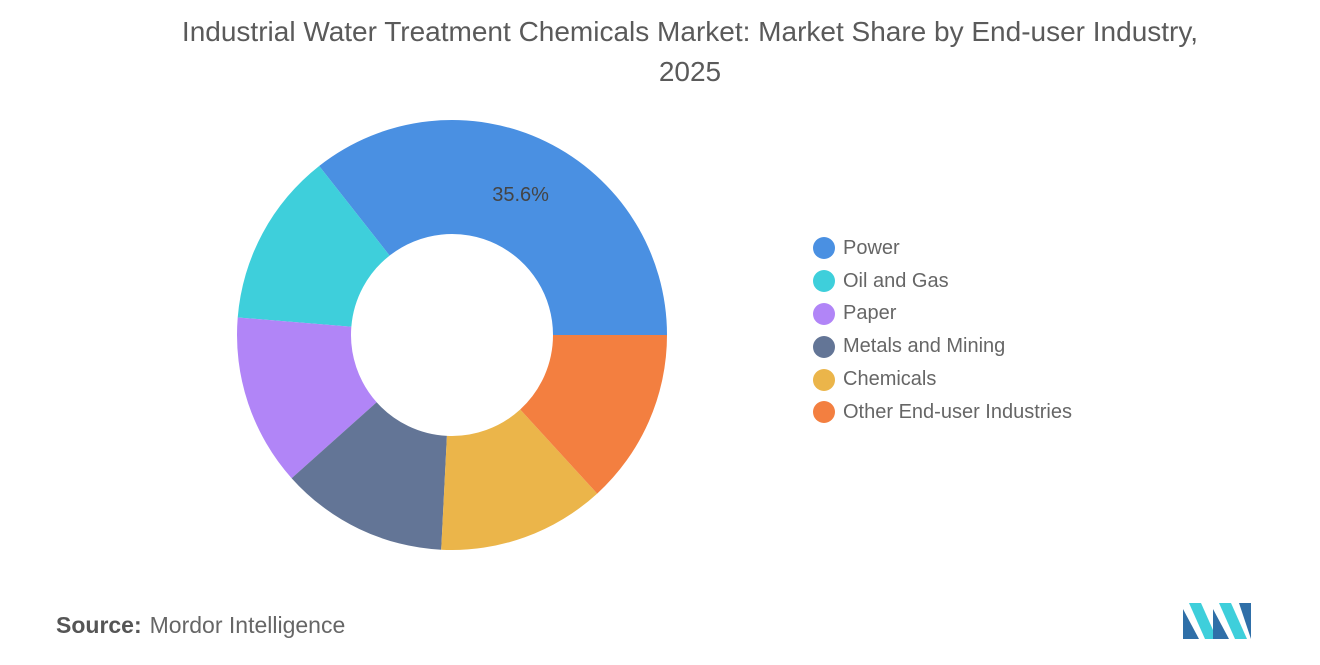 This screenshot has width=1320, height=665. I want to click on legend-item: Power, so click(942, 248).